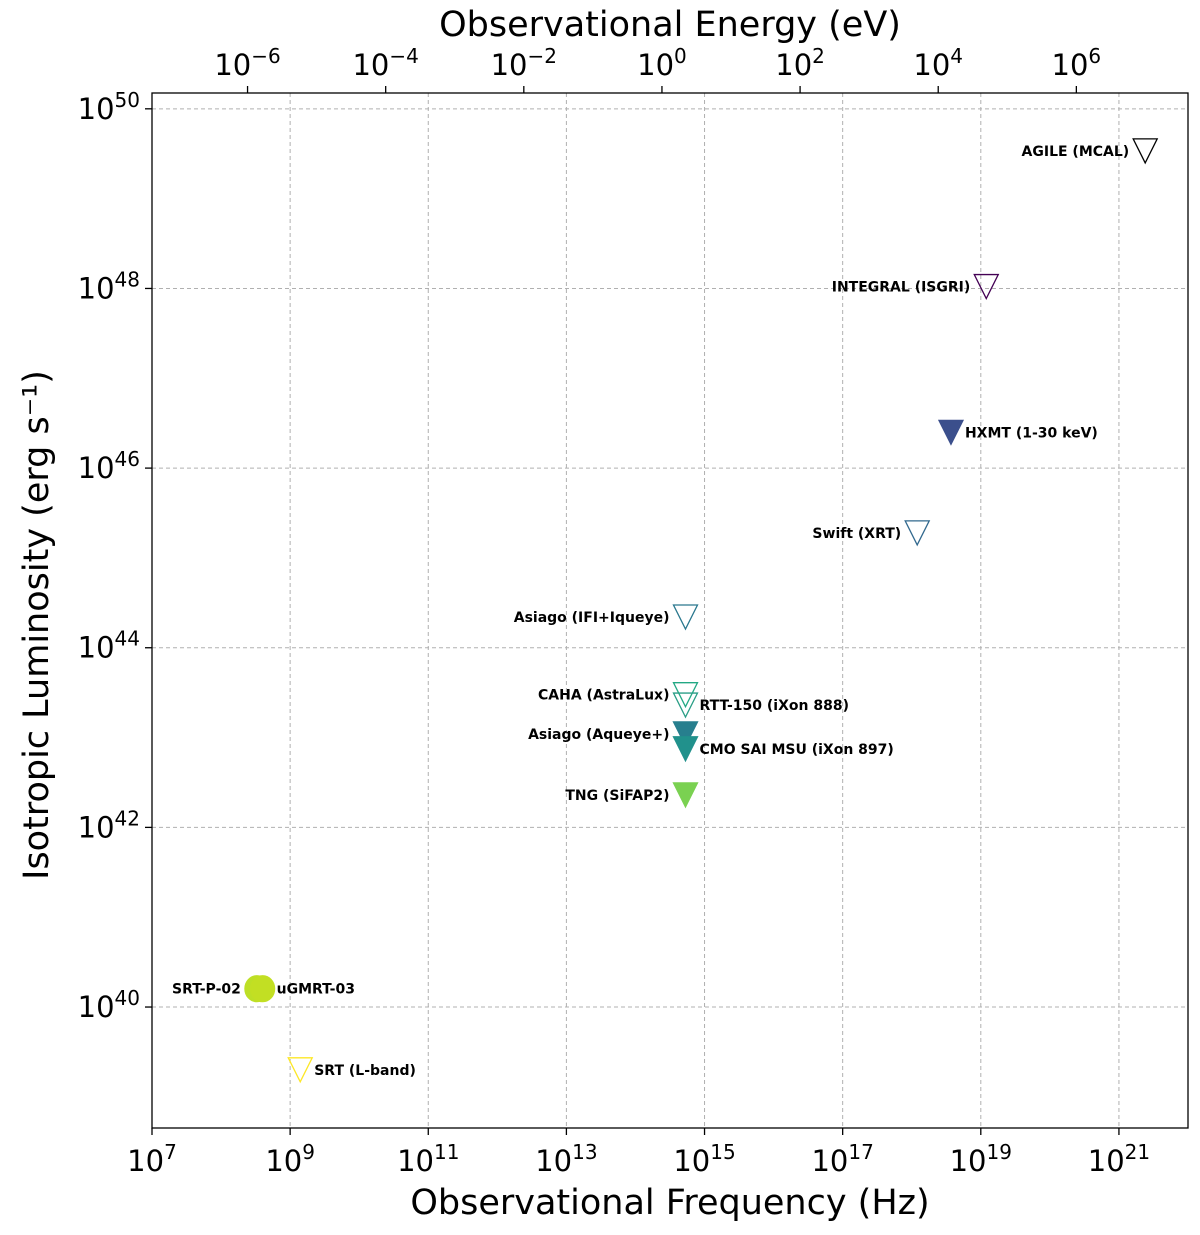 The width and height of the screenshot is (1200, 1235). What do you see at coordinates (1077, 63) in the screenshot?
I see `x2-tick-label: 10⁶` at bounding box center [1077, 63].